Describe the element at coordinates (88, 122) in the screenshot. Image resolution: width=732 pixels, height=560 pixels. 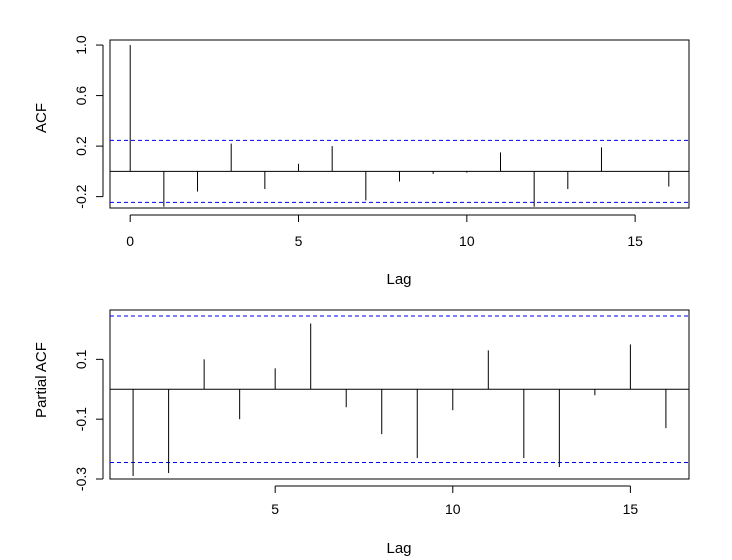
I see `acf-y-axis: -0.2 0.2 0.6 1.0` at that location.